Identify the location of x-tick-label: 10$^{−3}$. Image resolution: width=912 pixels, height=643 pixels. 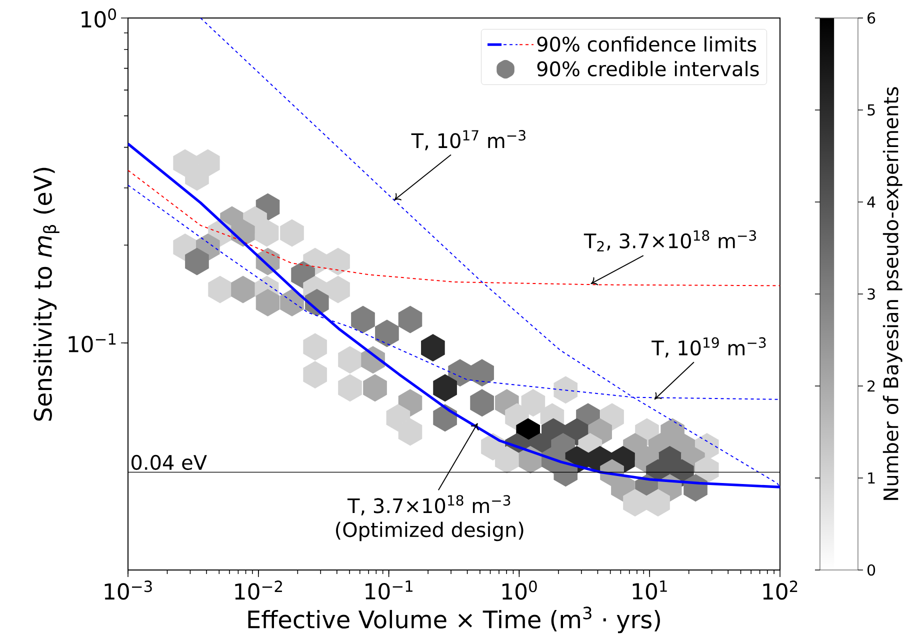
(128, 590).